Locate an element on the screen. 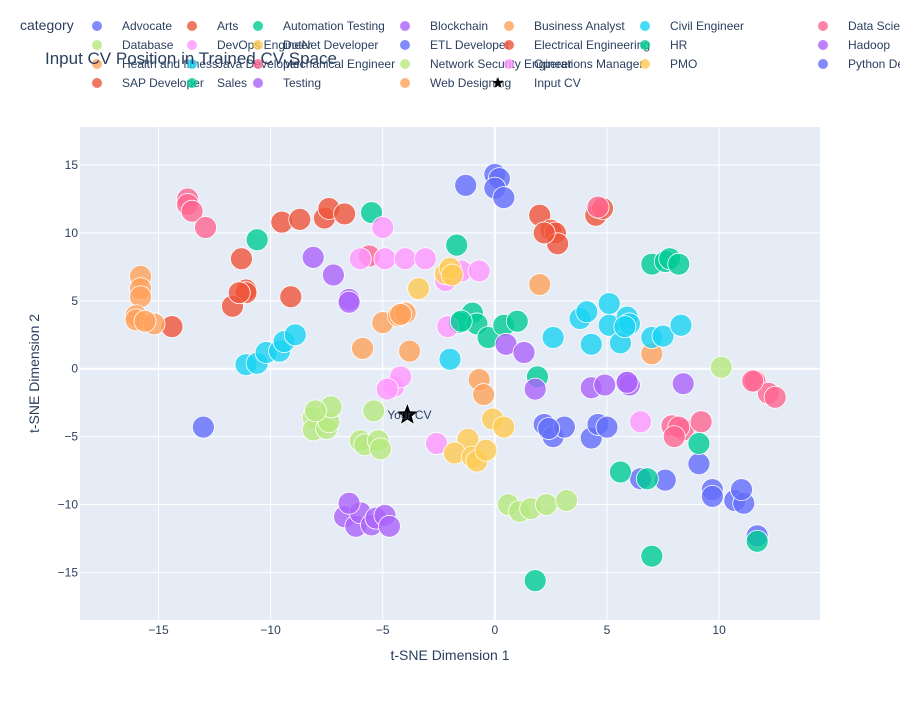  legend-entry: Data Science is located at coordinates (874, 26).